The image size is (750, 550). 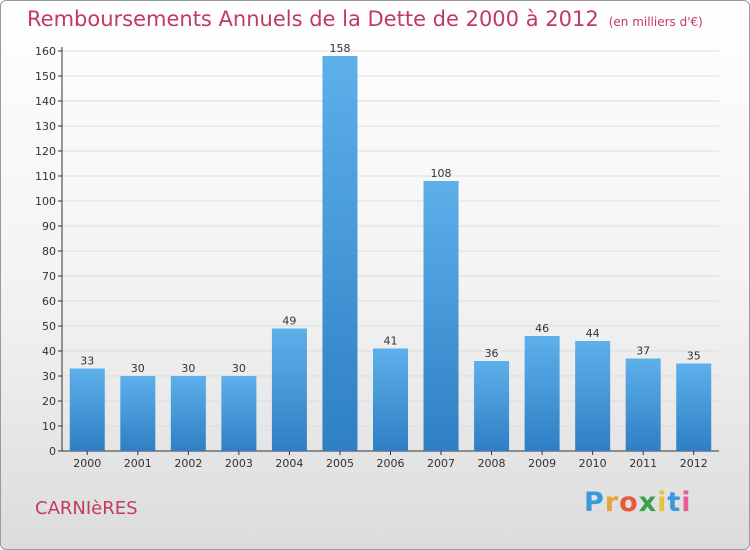 I want to click on x-tick-label: 2012, so click(x=694, y=463).